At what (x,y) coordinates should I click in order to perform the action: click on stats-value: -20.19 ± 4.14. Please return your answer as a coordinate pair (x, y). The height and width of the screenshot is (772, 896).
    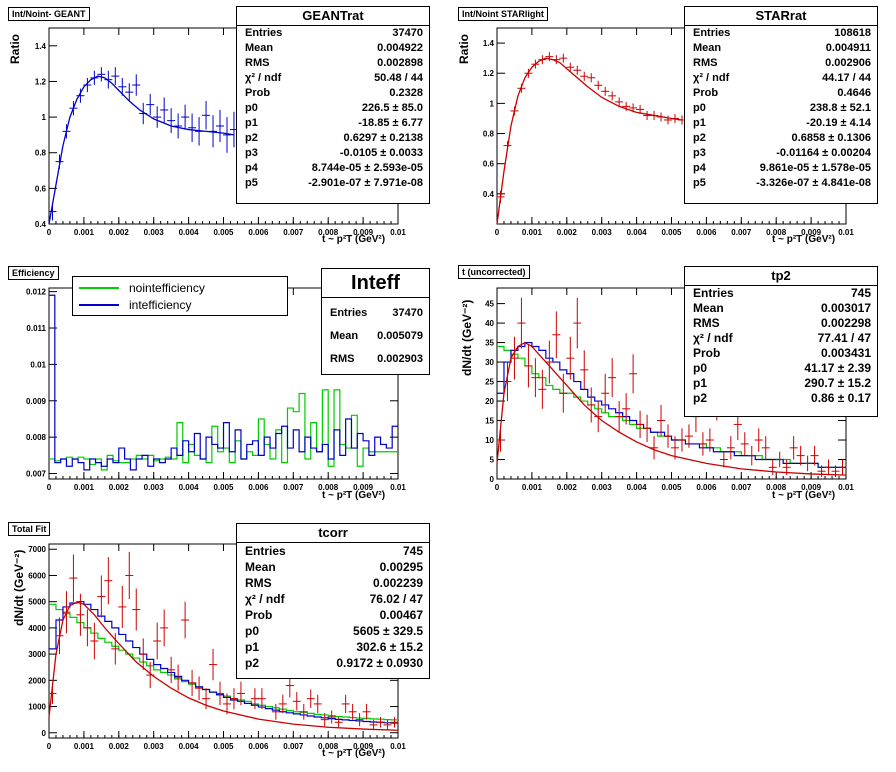
    Looking at the image, I should click on (838, 123).